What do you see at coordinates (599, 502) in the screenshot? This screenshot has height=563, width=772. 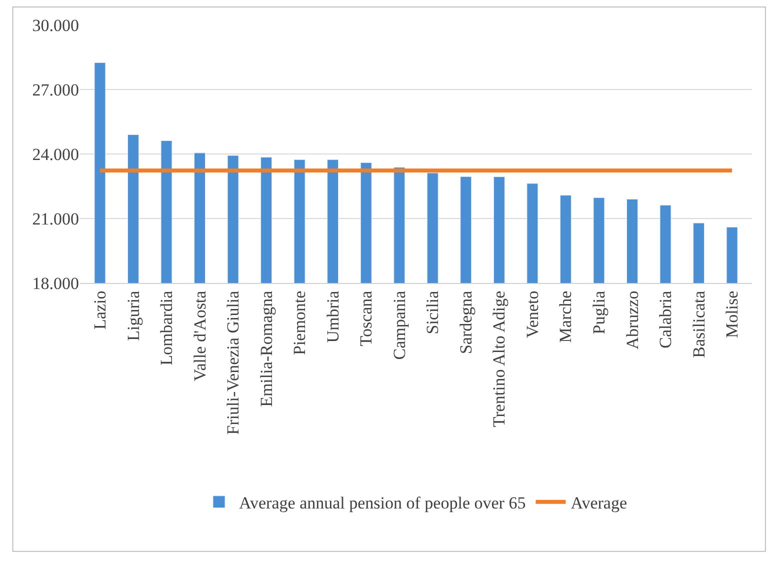 I see `legend-label: Average` at bounding box center [599, 502].